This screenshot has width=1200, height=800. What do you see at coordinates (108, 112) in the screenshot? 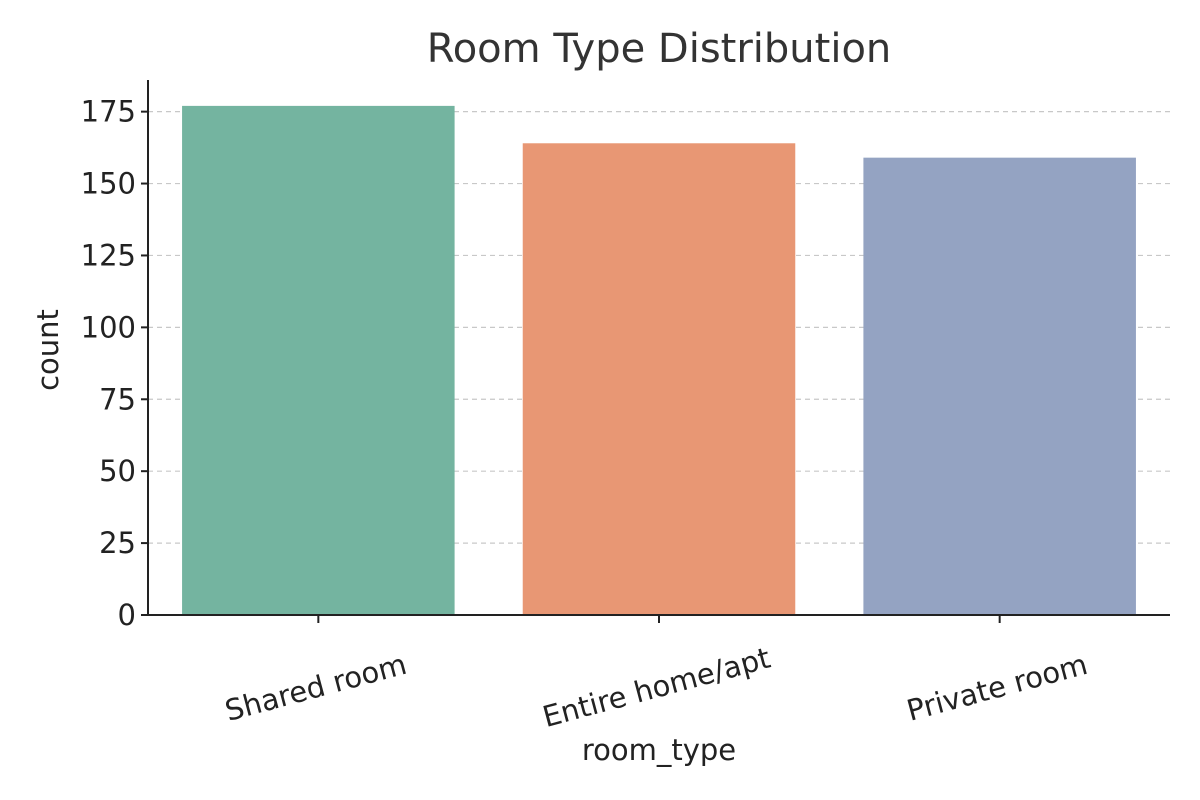
I see `y-tick-label: 175` at bounding box center [108, 112].